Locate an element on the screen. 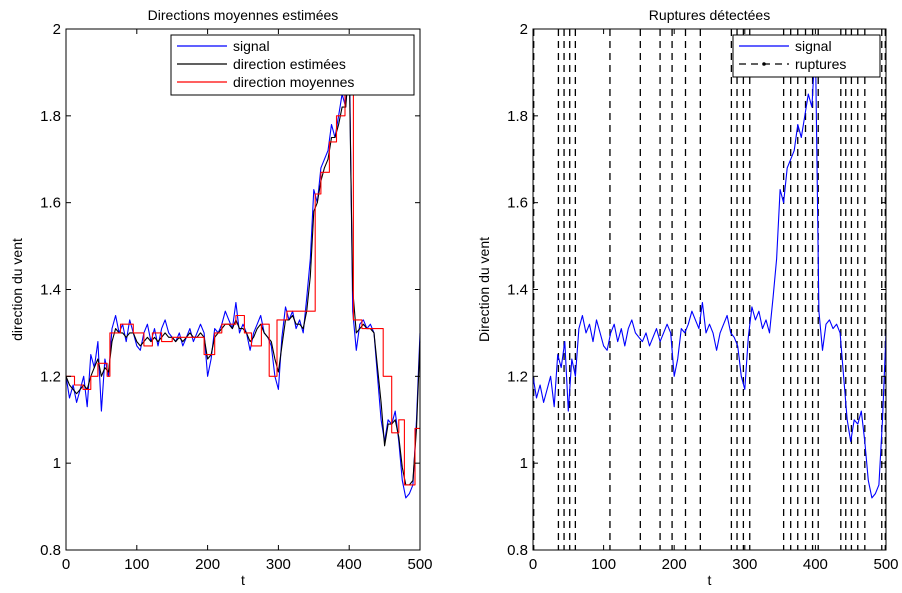 The width and height of the screenshot is (902, 593). panel1-y-tick-label-1: 1 is located at coordinates (57, 463).